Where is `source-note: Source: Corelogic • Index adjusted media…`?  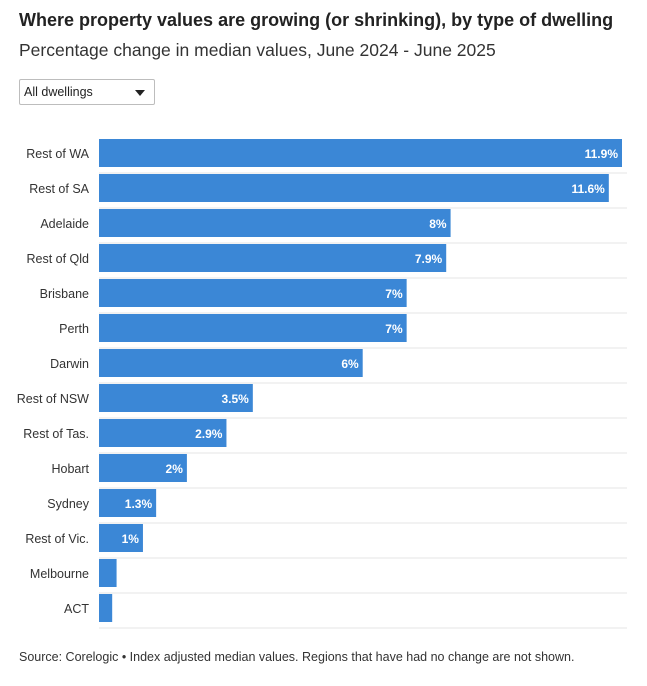 source-note: Source: Corelogic • Index adjusted media… is located at coordinates (297, 657).